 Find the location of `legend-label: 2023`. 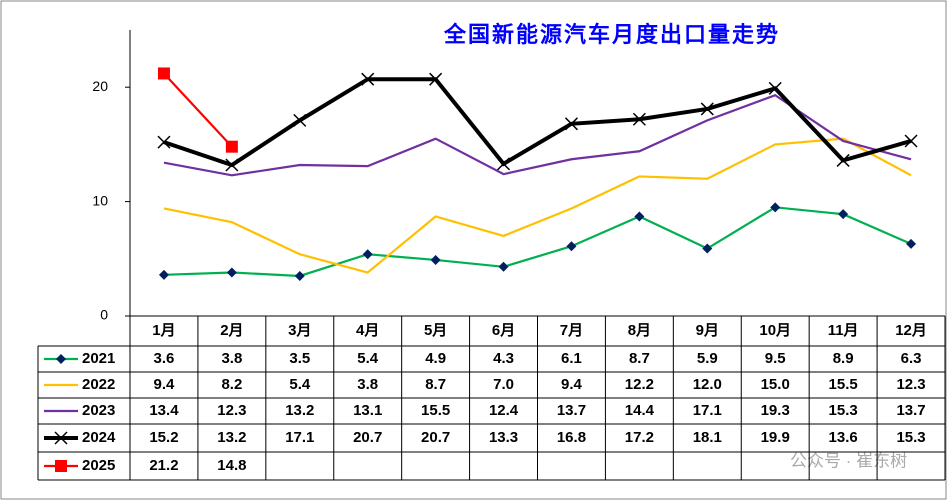

legend-label: 2023 is located at coordinates (98, 410).